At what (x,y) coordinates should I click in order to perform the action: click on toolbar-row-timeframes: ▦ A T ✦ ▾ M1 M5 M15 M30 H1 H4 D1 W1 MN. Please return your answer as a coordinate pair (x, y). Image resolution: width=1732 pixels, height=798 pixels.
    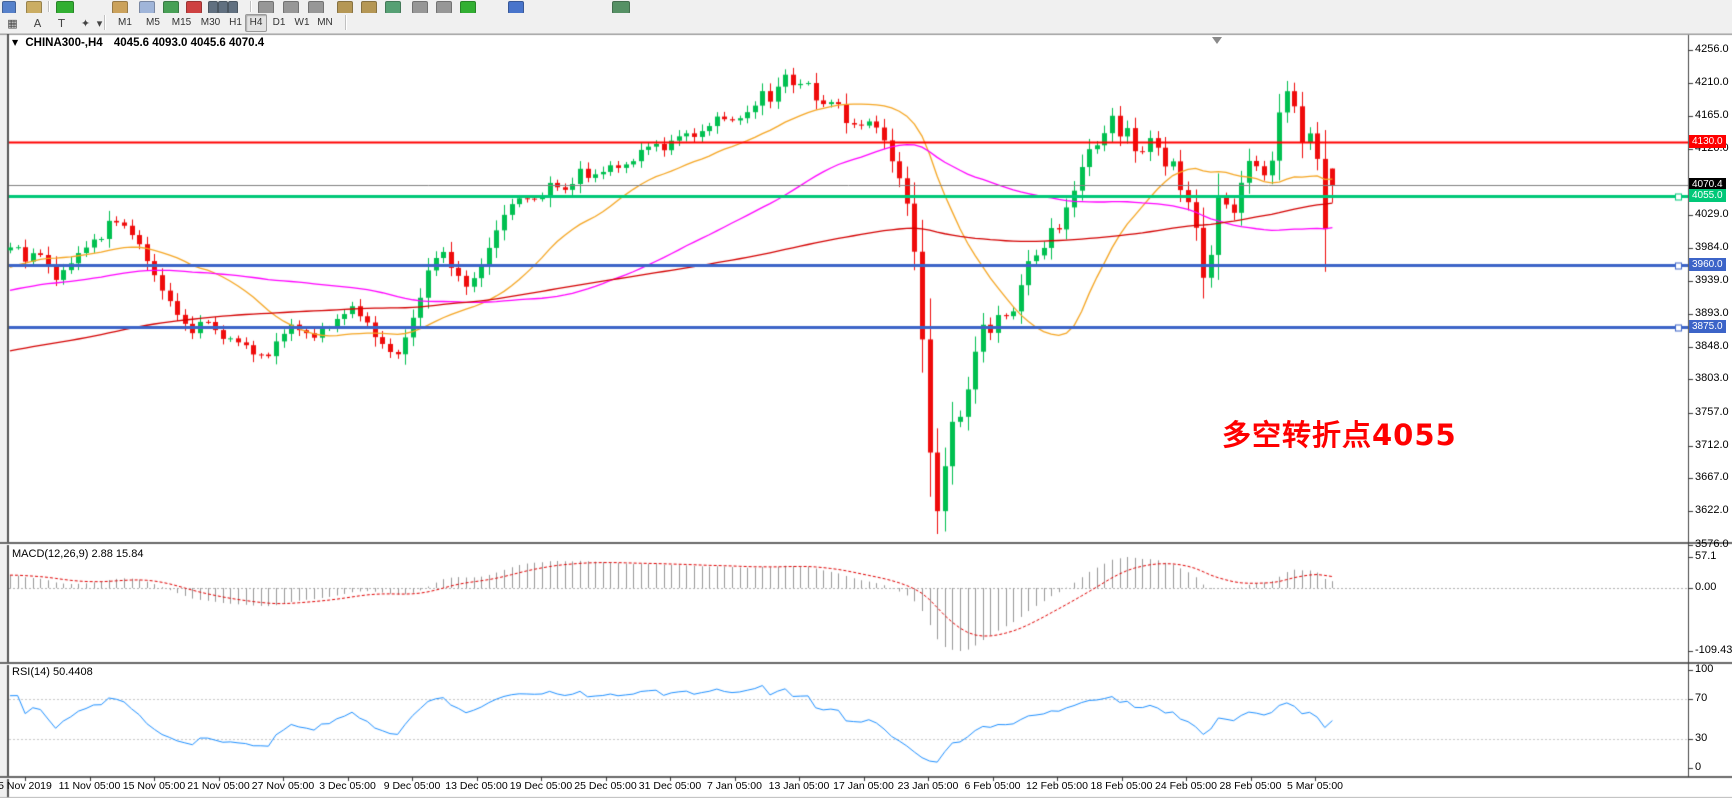
    Looking at the image, I should click on (866, 23).